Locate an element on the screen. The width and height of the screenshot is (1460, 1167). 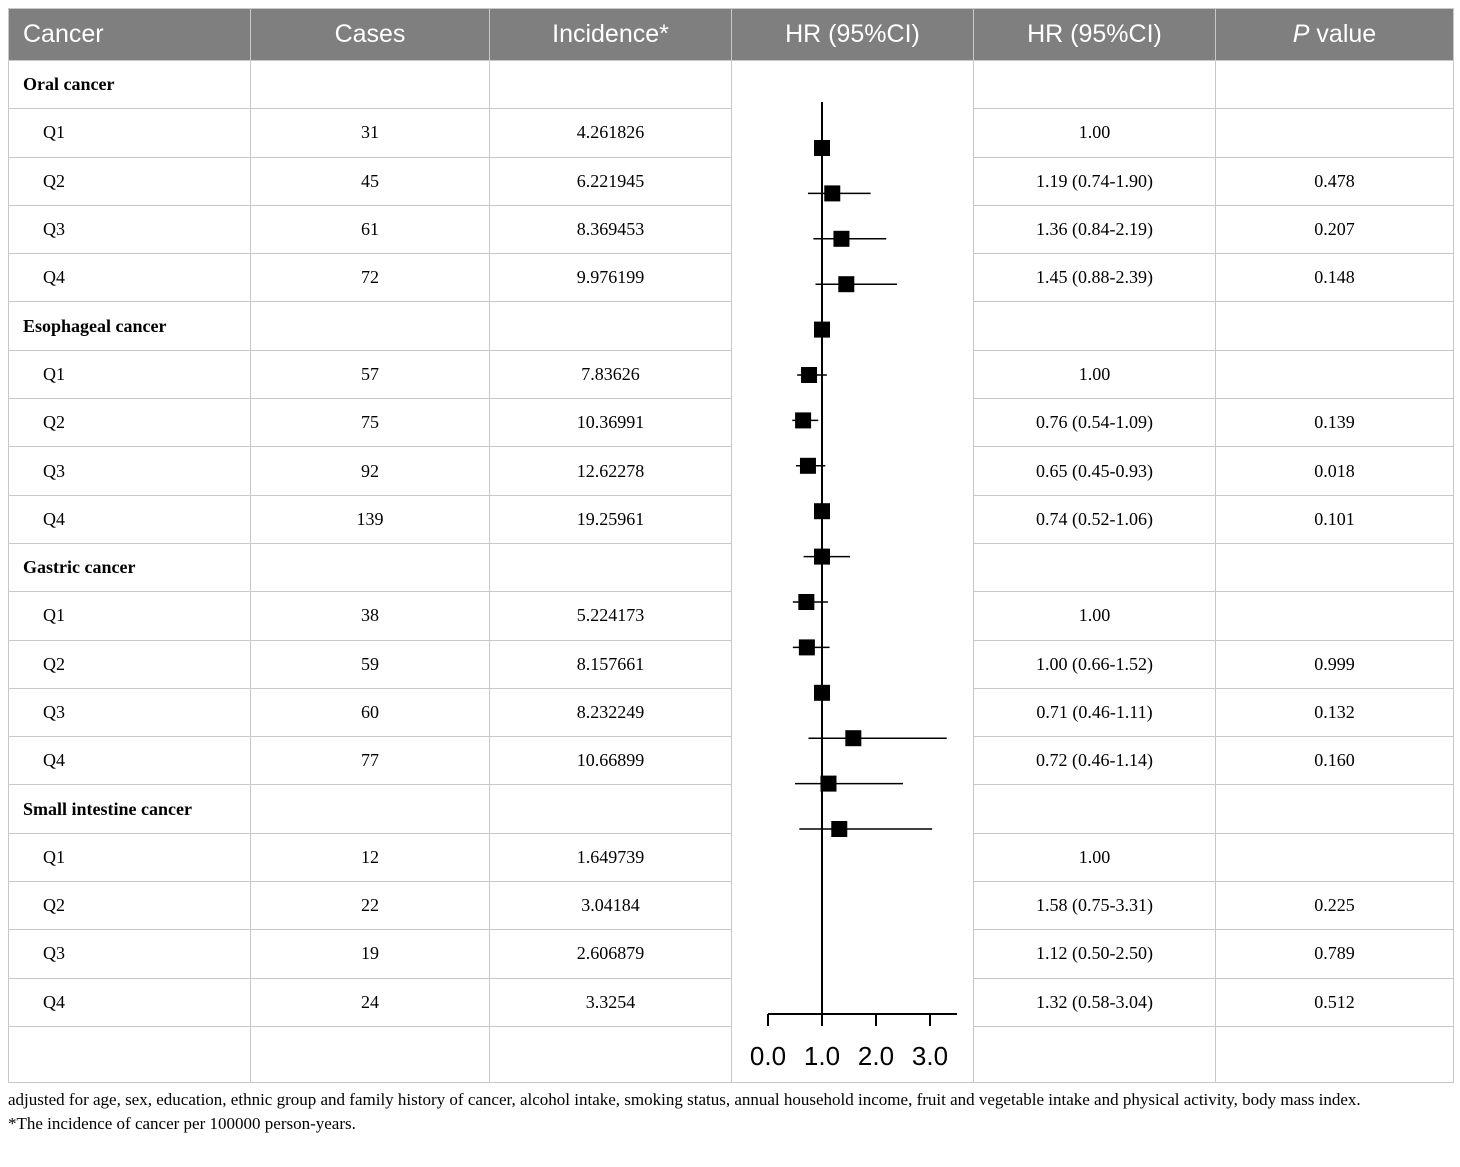
table-row: Q1 57 7.83626 1.00 is located at coordinates (731, 374).